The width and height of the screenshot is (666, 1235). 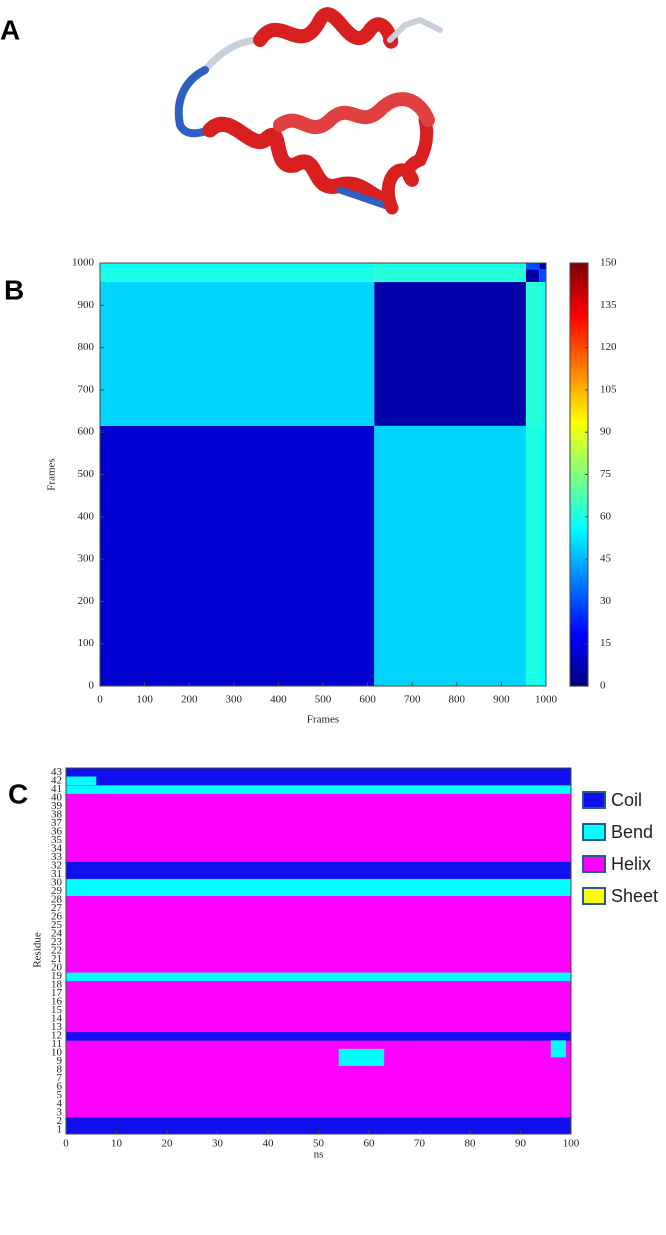 I want to click on y-tick-label: 32, so click(x=56, y=865).